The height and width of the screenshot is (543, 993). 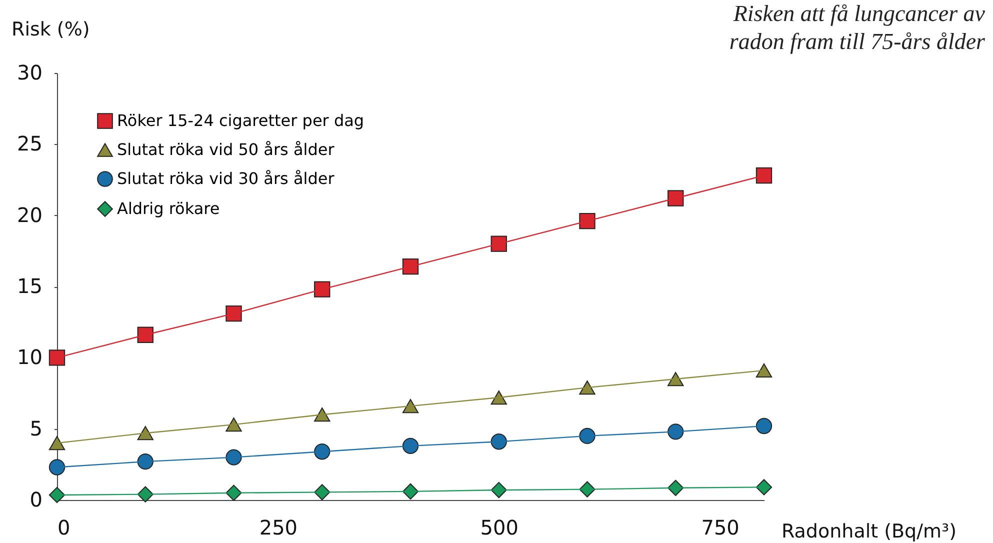 What do you see at coordinates (226, 178) in the screenshot?
I see `legend-label: Slutat röka vid 30 års ålder` at bounding box center [226, 178].